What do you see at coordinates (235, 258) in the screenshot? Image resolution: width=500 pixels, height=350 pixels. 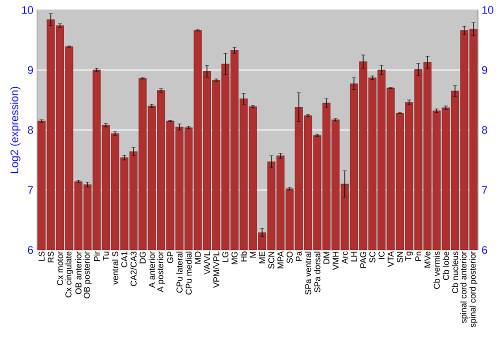 I see `x-tick-label: MG` at bounding box center [235, 258].